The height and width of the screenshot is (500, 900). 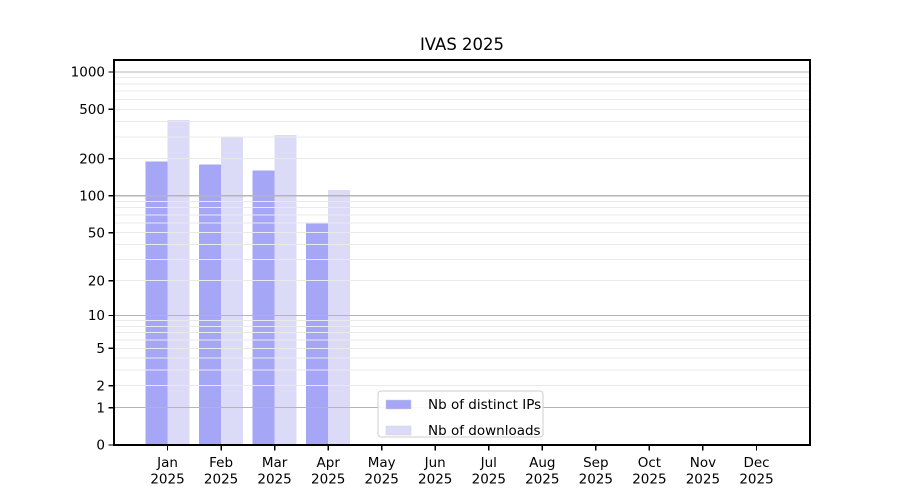 What do you see at coordinates (382, 480) in the screenshot?
I see `x-axis-year-label-may: 2025` at bounding box center [382, 480].